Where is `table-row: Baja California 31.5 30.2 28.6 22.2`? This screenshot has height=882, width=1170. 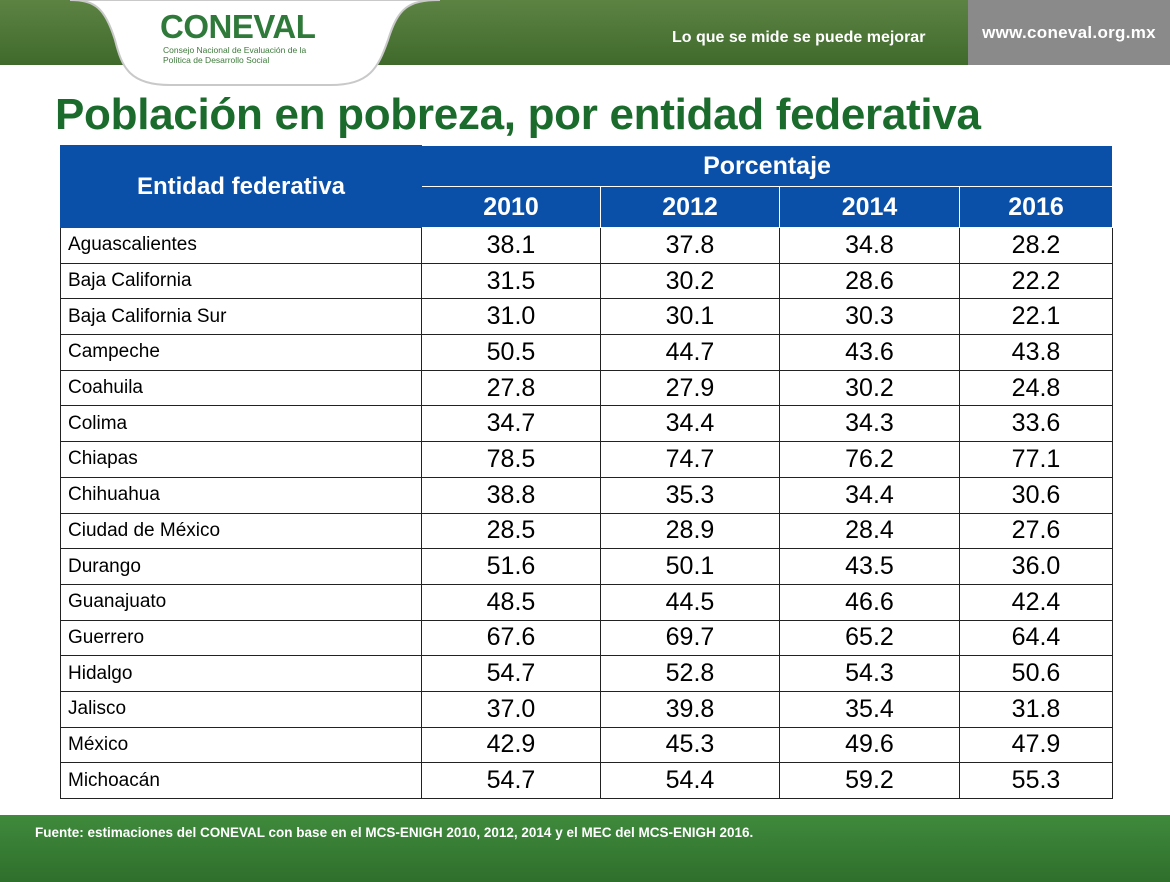 table-row: Baja California 31.5 30.2 28.6 22.2 is located at coordinates (587, 281).